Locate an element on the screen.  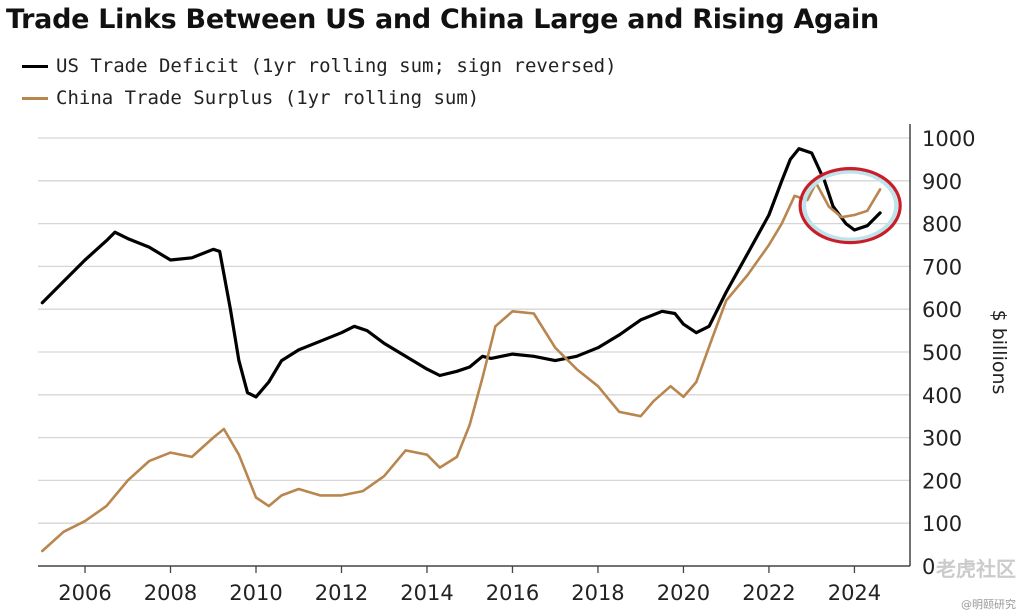
legend-swatch-china-surplus is located at coordinates (35, 98).